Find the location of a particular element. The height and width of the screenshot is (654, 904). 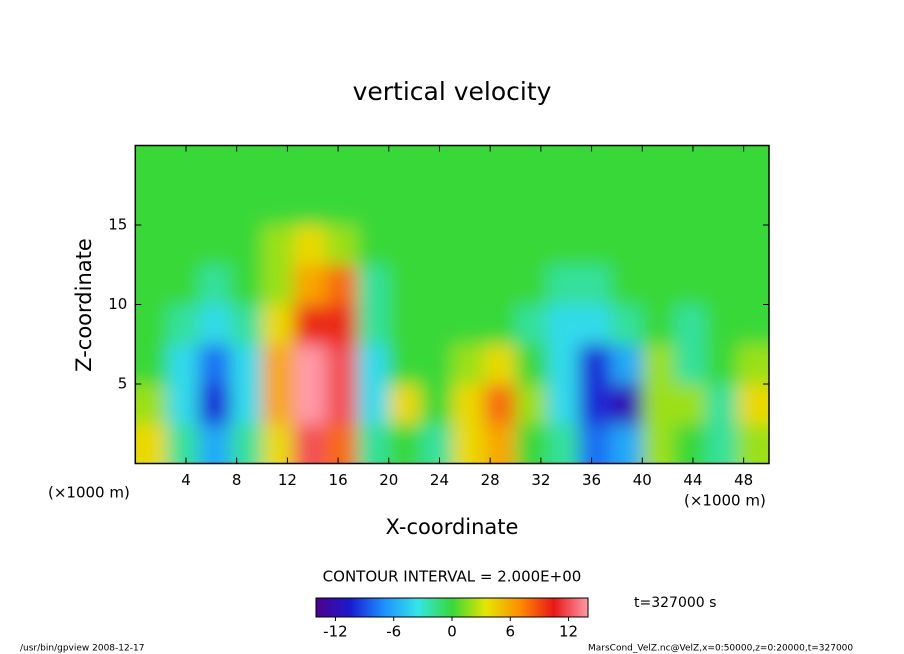

x-unit-left: (×1000 m) is located at coordinates (89, 493).